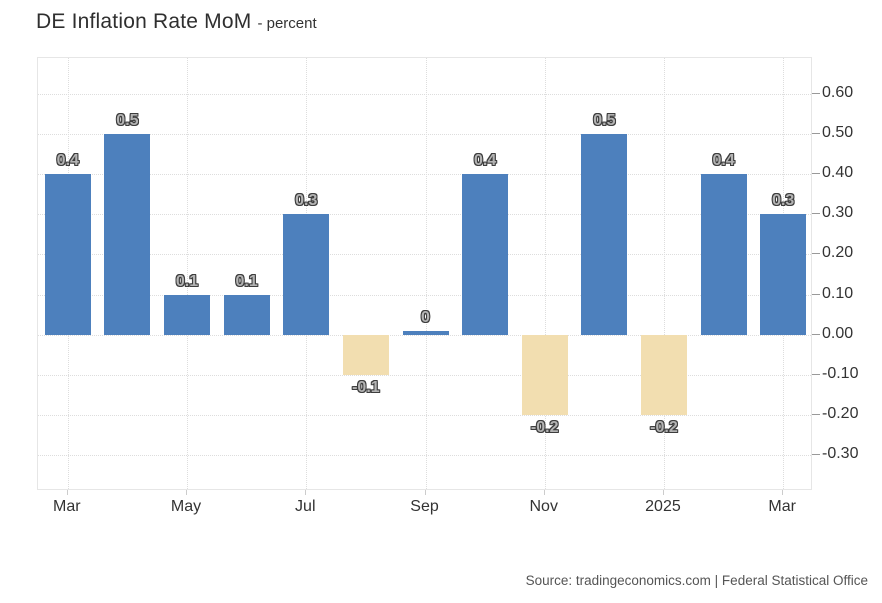 The height and width of the screenshot is (603, 882). What do you see at coordinates (838, 173) in the screenshot?
I see `y-axis-label: 0.40` at bounding box center [838, 173].